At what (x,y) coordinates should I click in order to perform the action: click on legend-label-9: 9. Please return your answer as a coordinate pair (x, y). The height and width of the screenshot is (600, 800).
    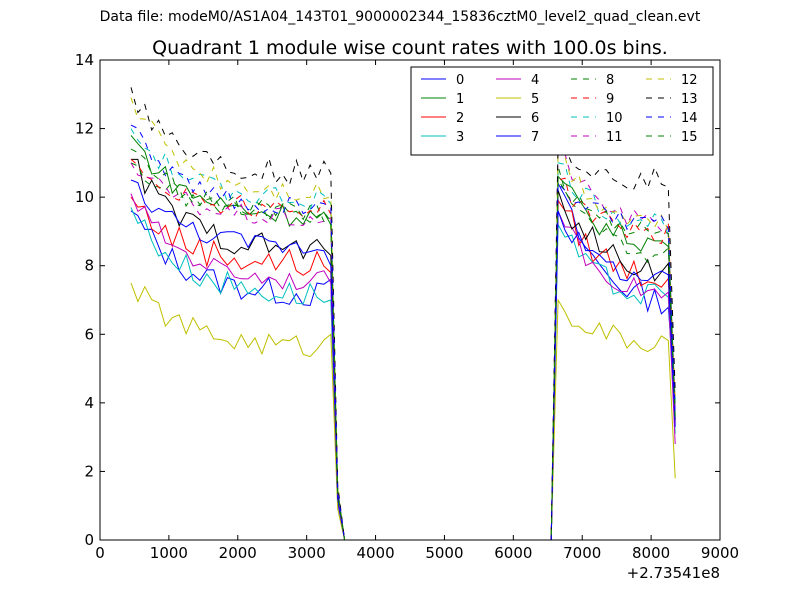
    Looking at the image, I should click on (610, 99).